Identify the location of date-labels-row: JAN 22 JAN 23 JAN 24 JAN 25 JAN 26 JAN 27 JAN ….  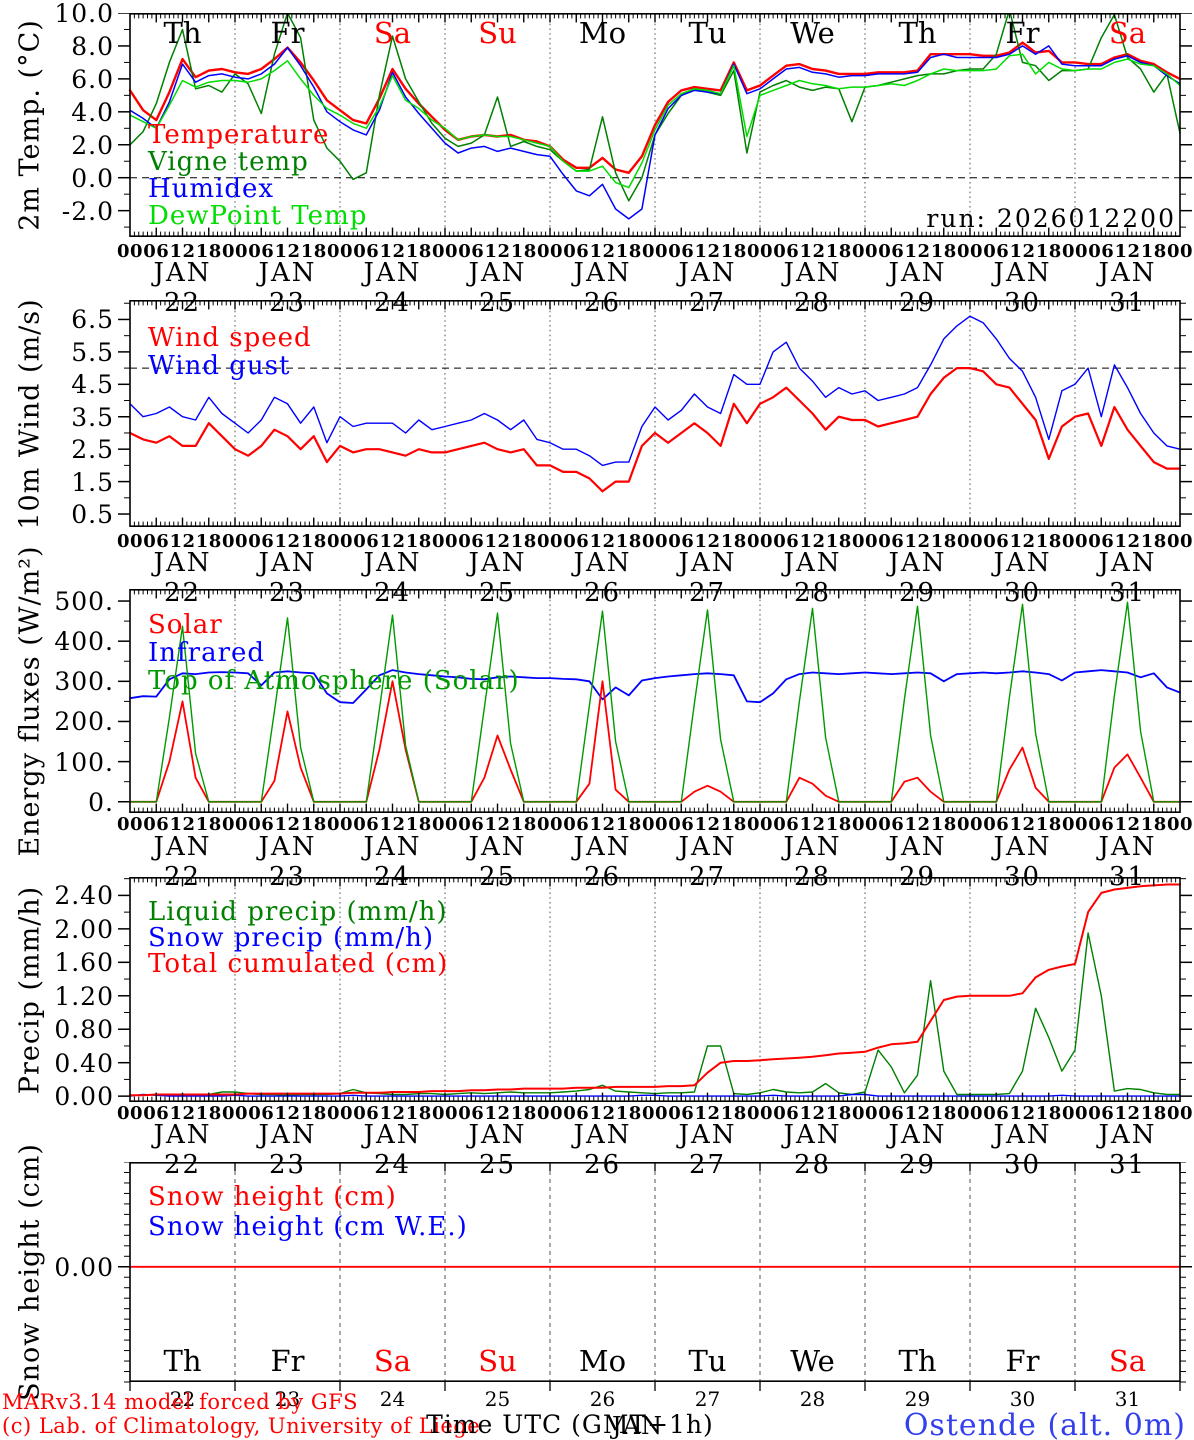
(597, 862).